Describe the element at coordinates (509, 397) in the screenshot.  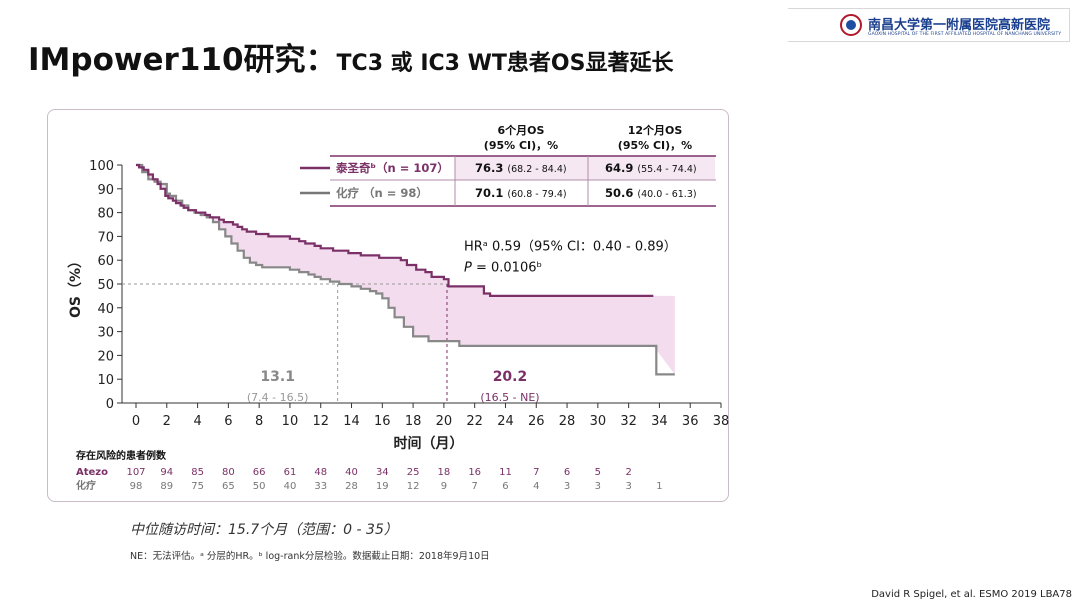
I see `median-atezo-ci: (16.5 - NE)` at that location.